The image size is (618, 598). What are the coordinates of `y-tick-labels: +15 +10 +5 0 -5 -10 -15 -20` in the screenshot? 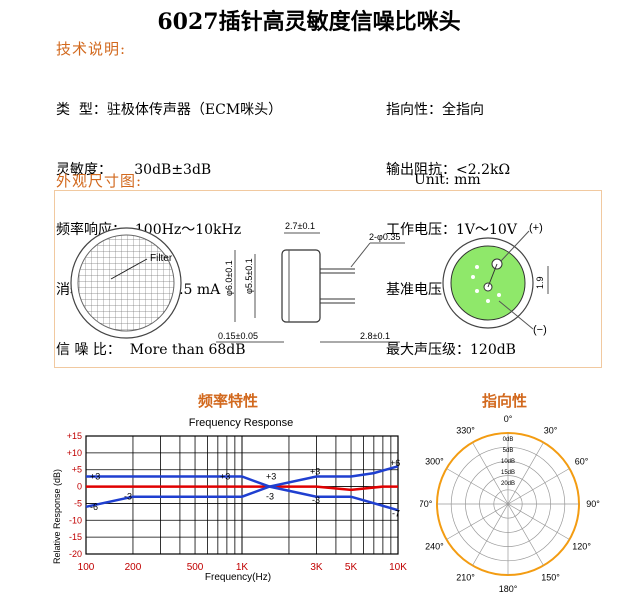 It's located at (74, 495).